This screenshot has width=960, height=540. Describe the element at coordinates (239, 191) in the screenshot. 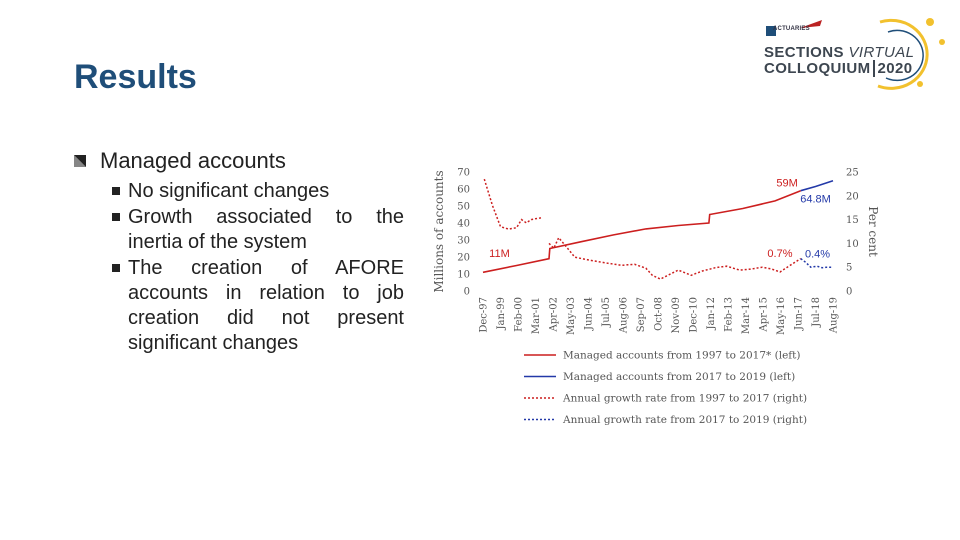

I see `bullet-sub-1: No significant changes` at that location.